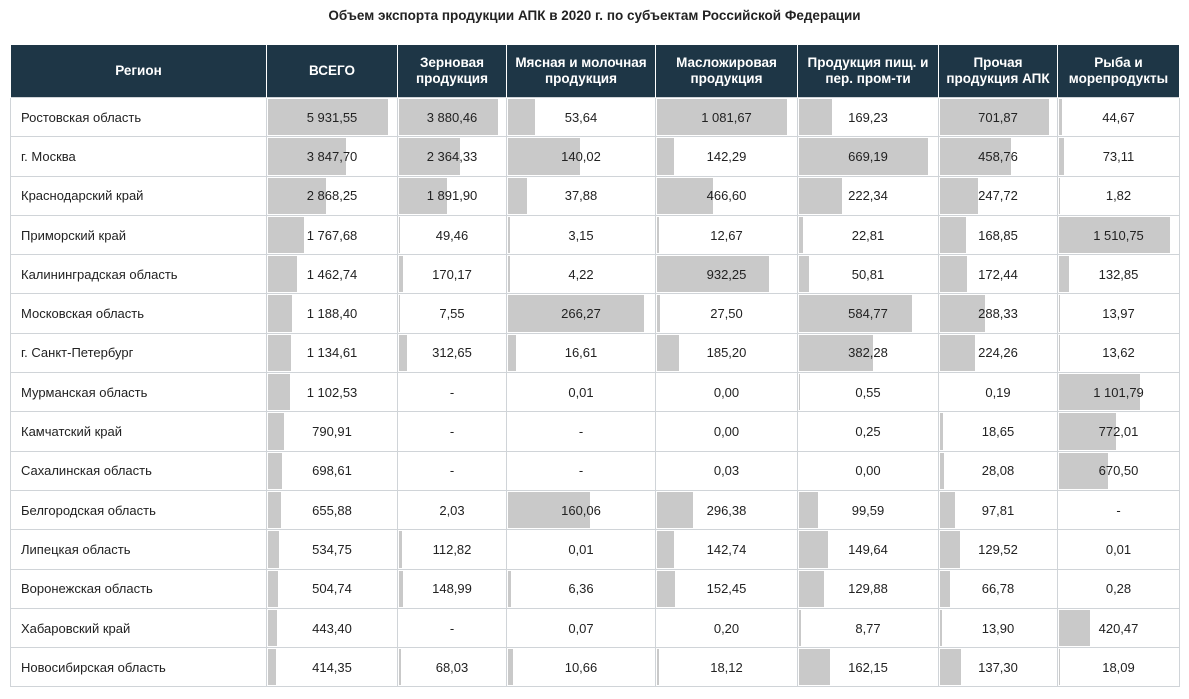  What do you see at coordinates (452, 156) in the screenshot?
I see `value-cell: 2 364,33` at bounding box center [452, 156].